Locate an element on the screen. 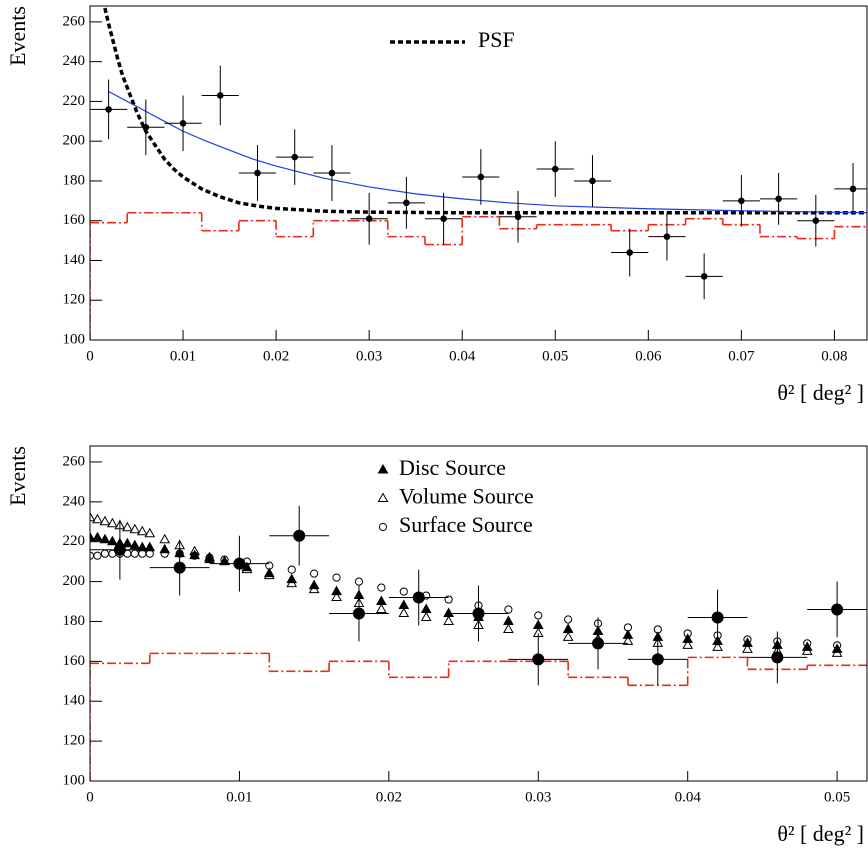 The image size is (868, 852). y-tick-label: 140 is located at coordinates (74, 260).